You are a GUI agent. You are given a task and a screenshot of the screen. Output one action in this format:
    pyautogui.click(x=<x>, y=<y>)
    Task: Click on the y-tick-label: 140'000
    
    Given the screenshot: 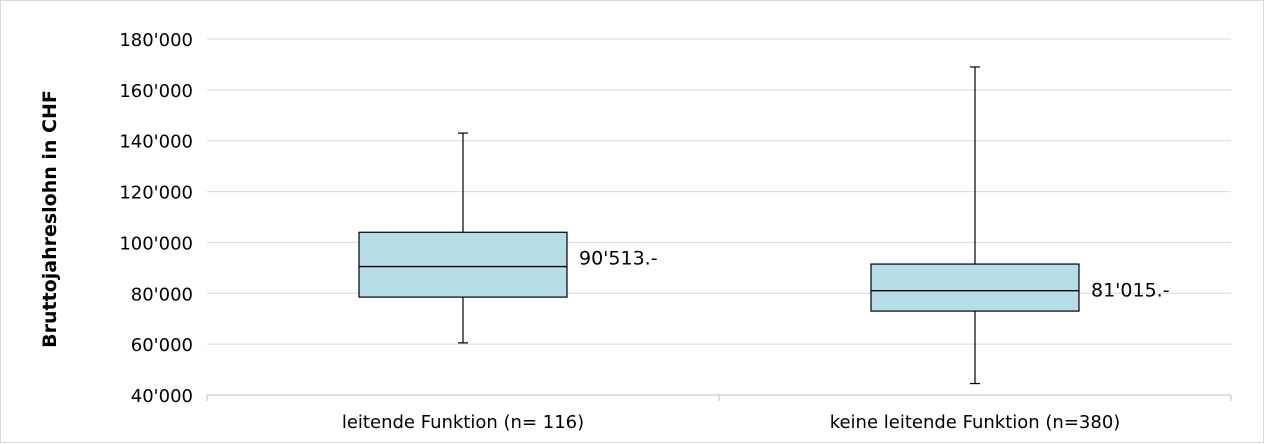 What is the action you would take?
    pyautogui.click(x=156, y=142)
    